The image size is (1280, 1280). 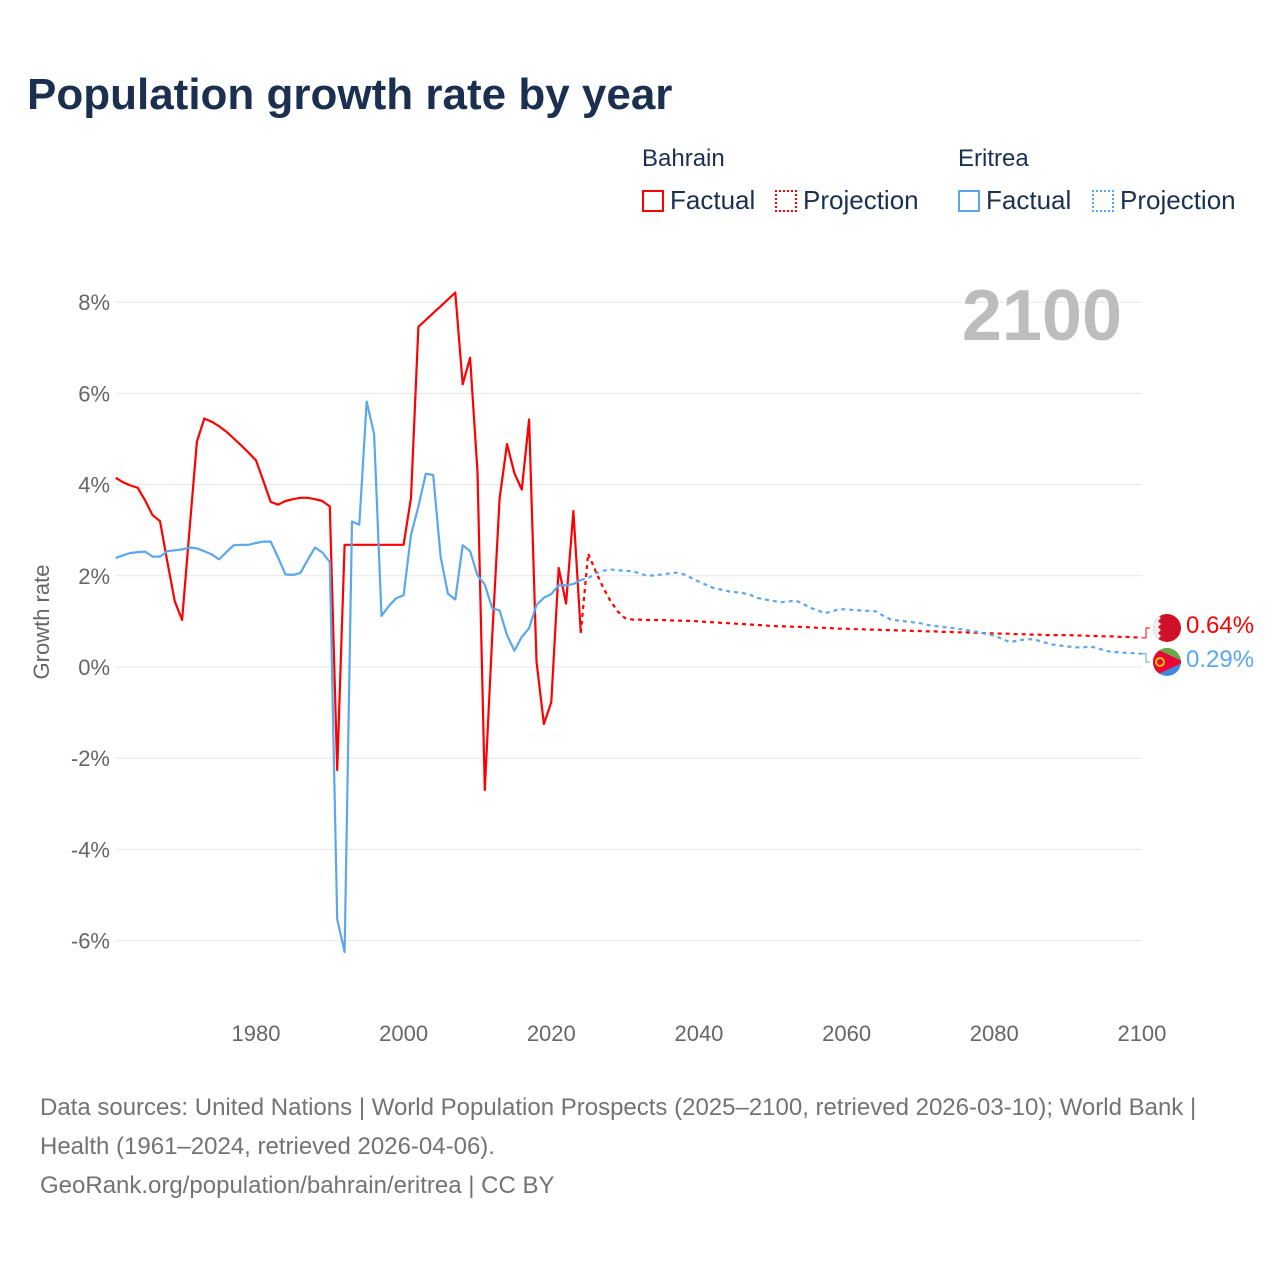 I want to click on bahrain-flag-icon, so click(x=1167, y=628).